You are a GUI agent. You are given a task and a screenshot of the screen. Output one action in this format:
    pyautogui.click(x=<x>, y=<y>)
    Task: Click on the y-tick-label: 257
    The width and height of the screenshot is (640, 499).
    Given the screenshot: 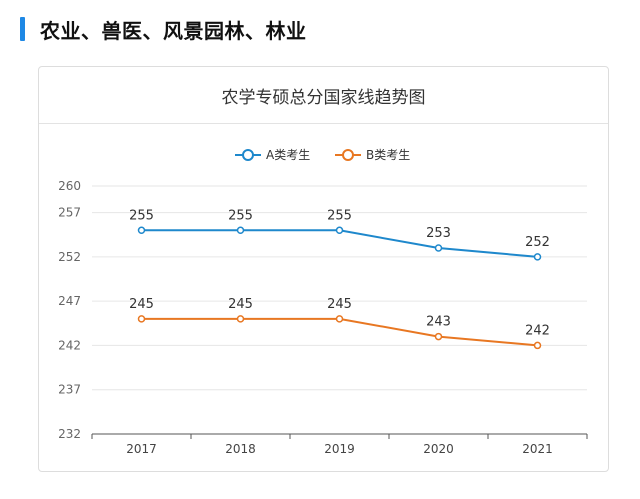 What is the action you would take?
    pyautogui.click(x=69, y=213)
    